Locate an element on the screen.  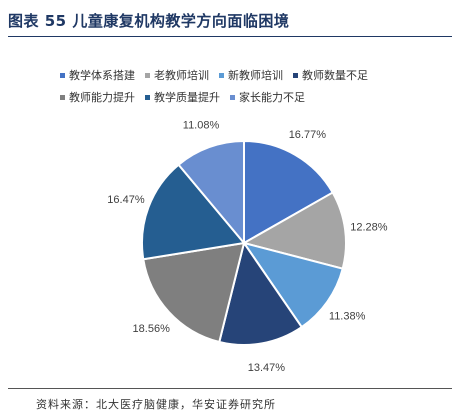
legend-row-2: 教师能力提升 教学质量提升 家长能力不足 is located at coordinates (240, 97).